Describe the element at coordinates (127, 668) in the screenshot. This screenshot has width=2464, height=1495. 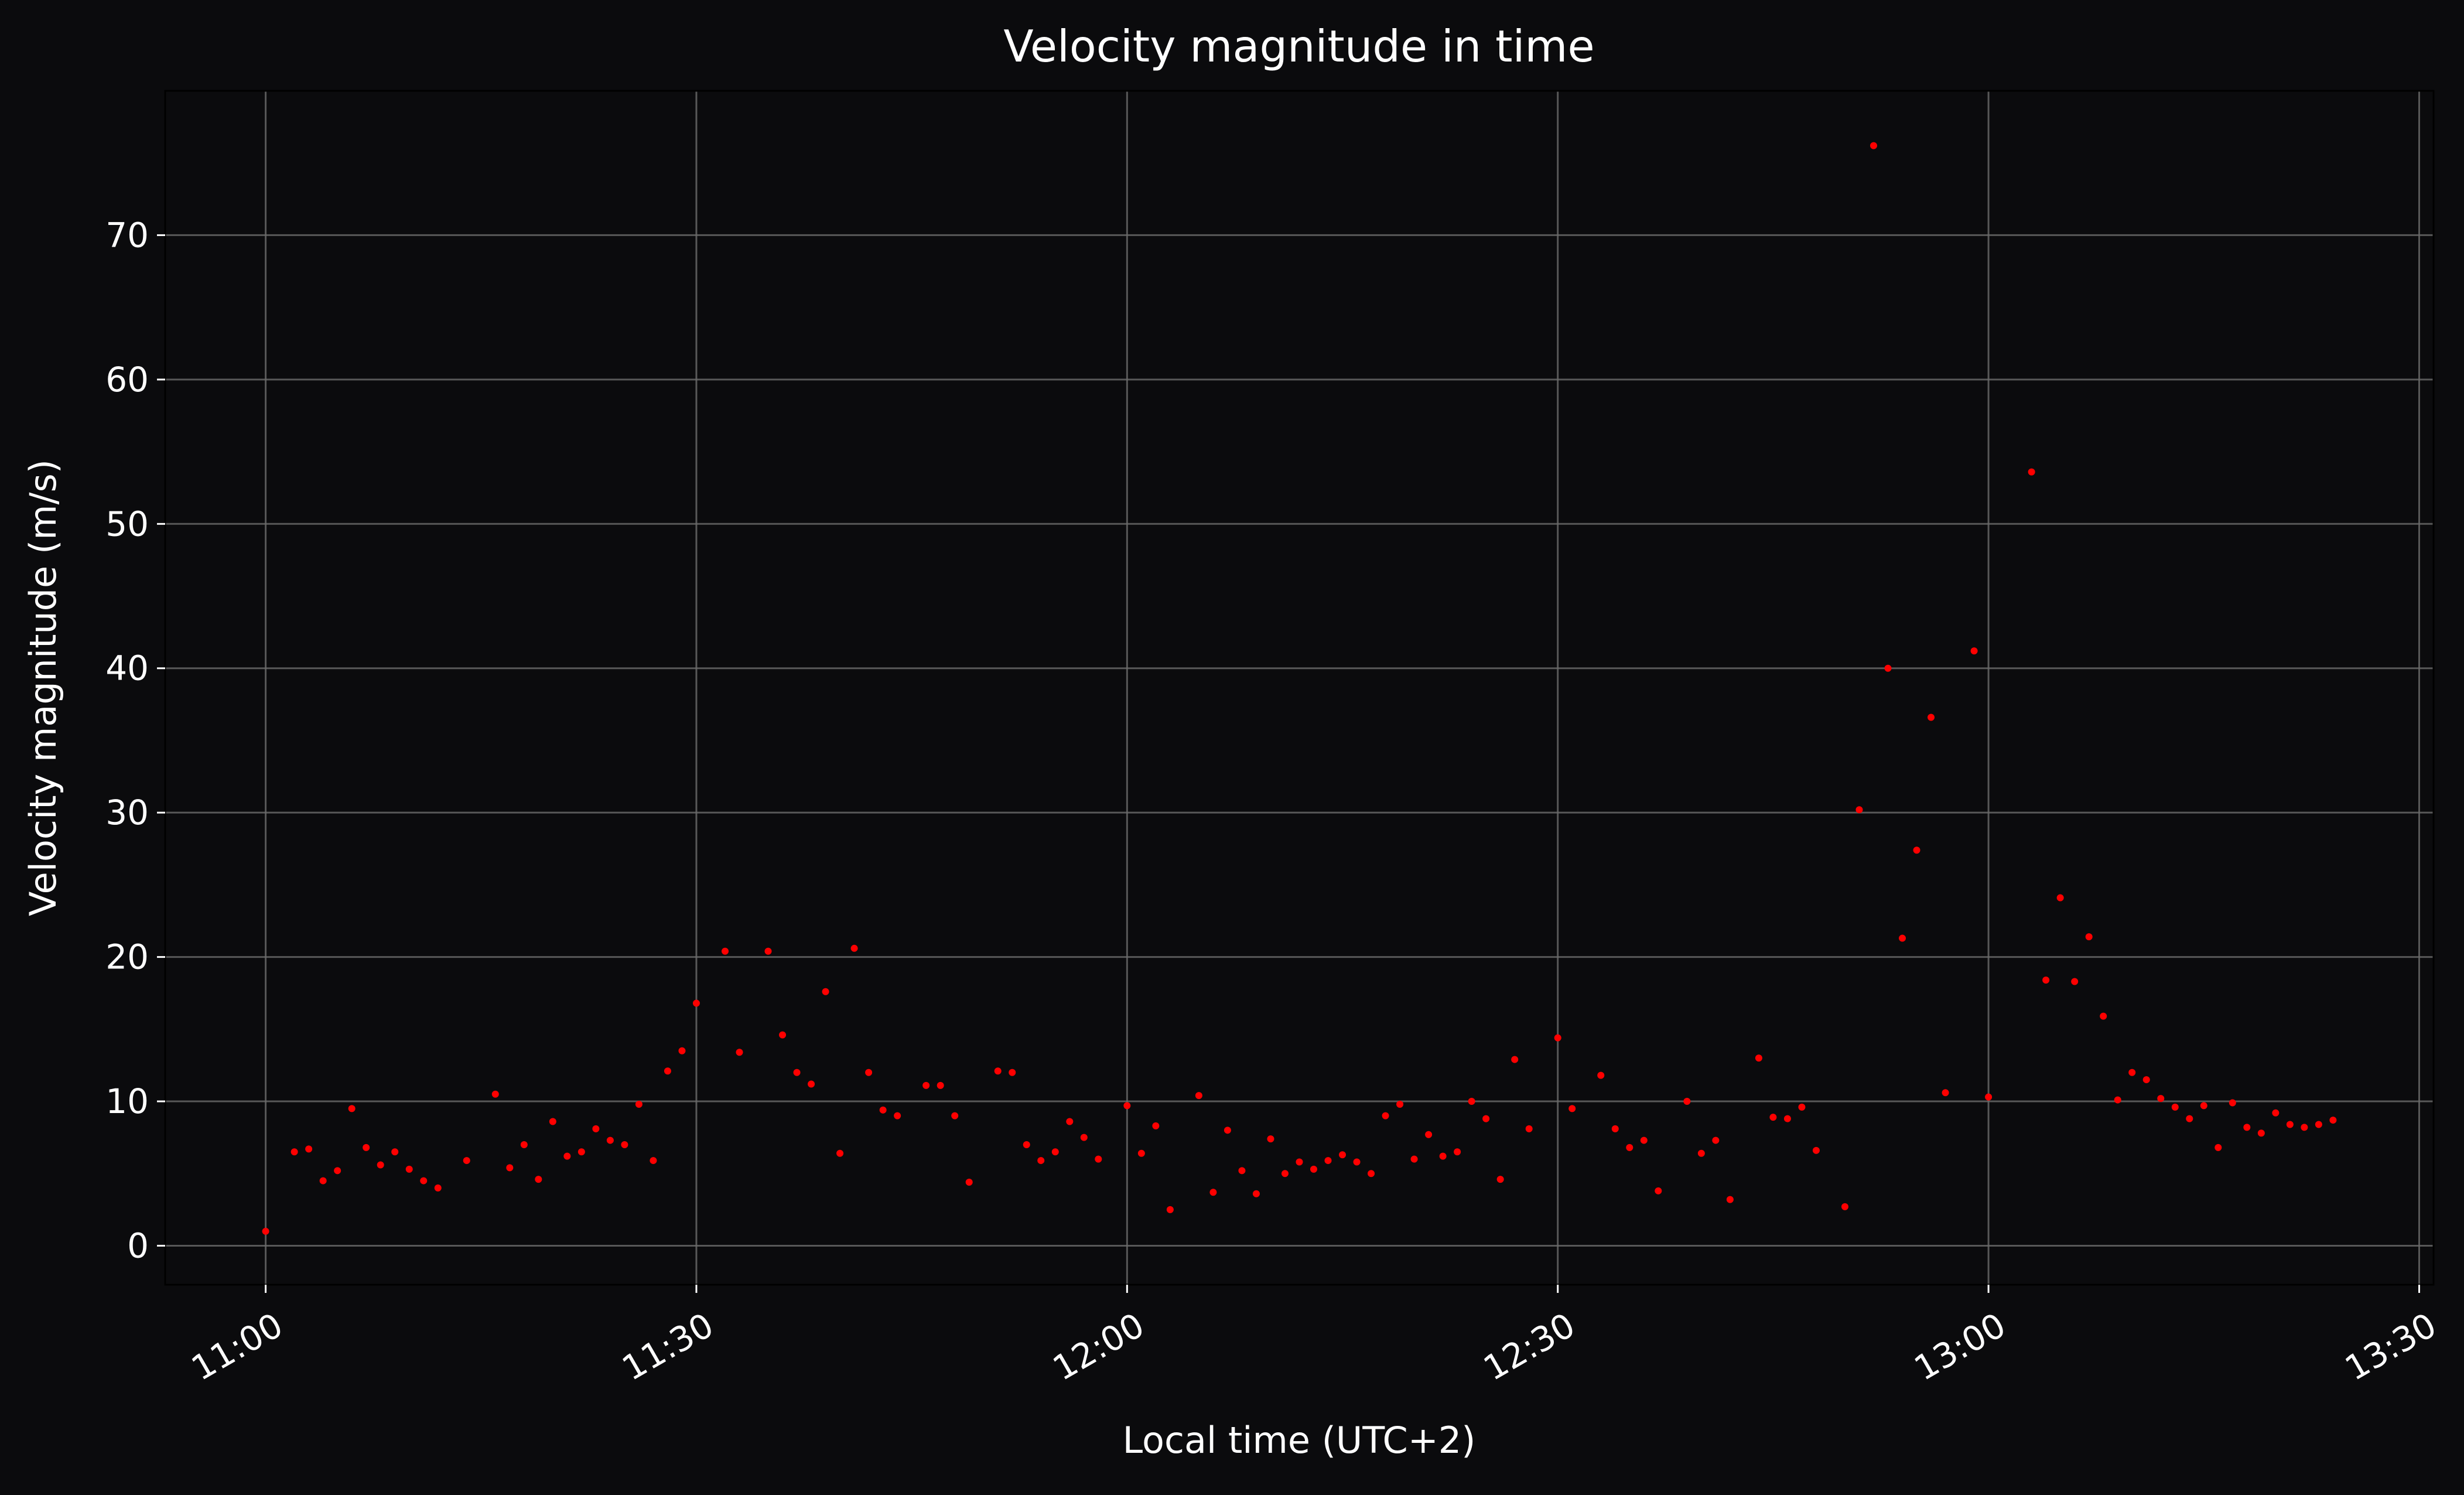
I see `y-tick-label: 40` at that location.